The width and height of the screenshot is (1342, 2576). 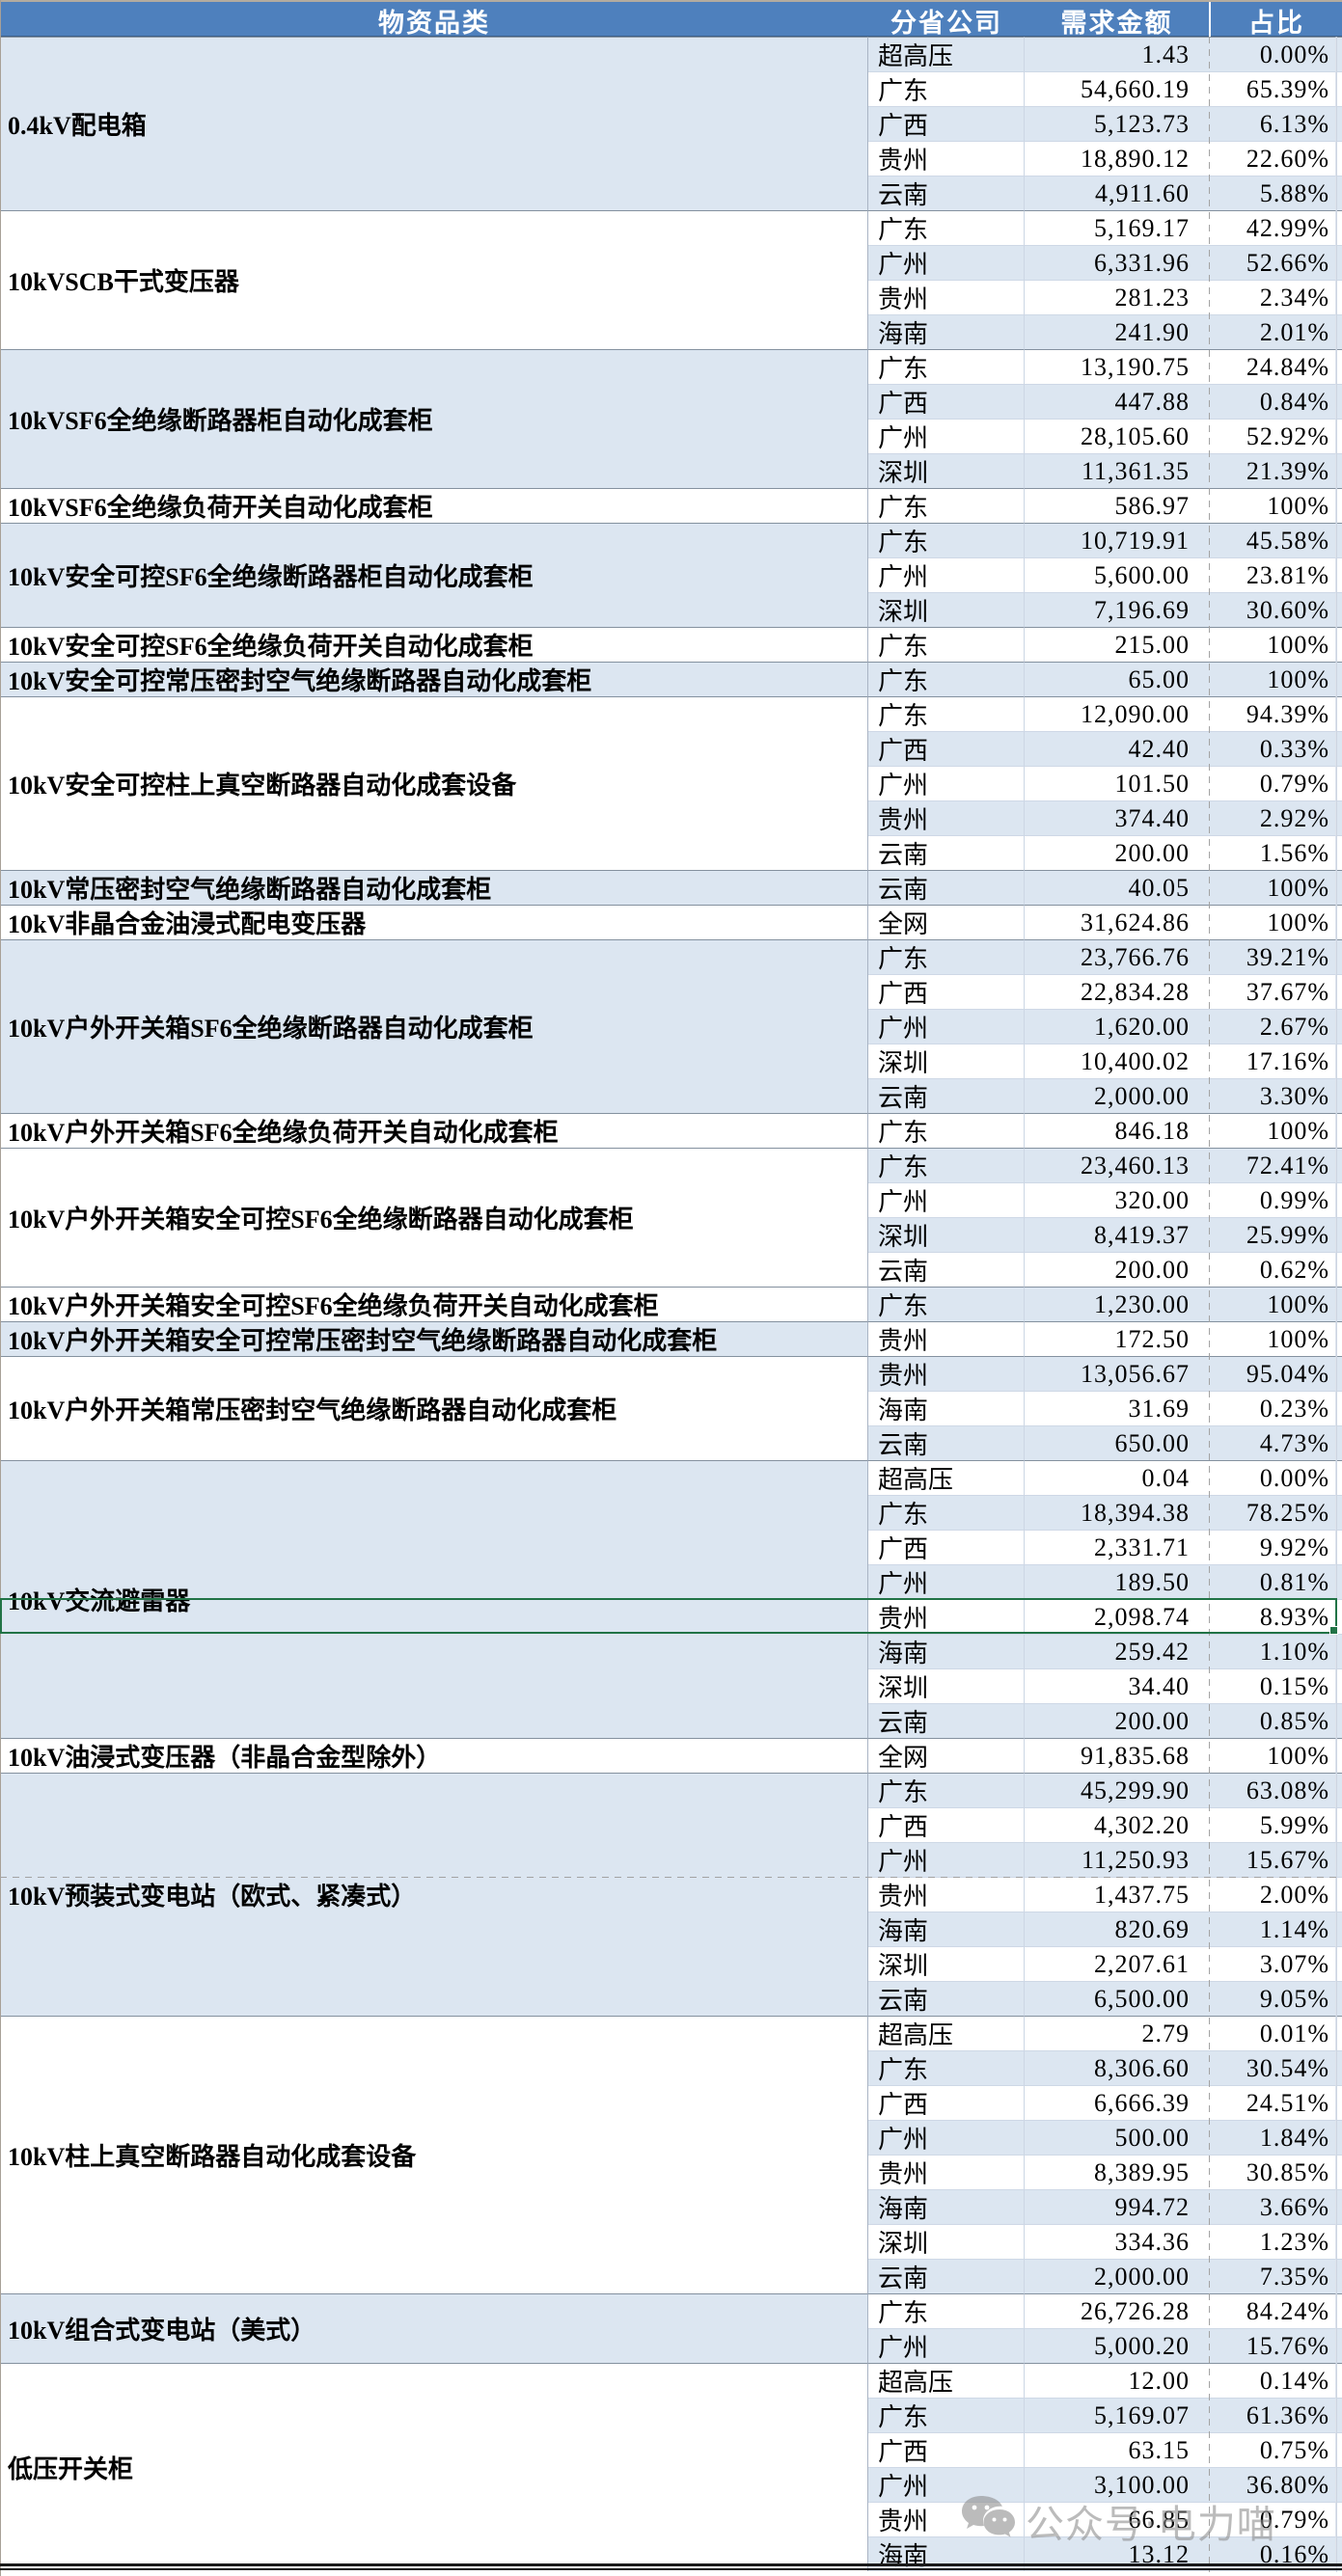 I want to click on ratio-cell: 21.39%, so click(x=1272, y=470).